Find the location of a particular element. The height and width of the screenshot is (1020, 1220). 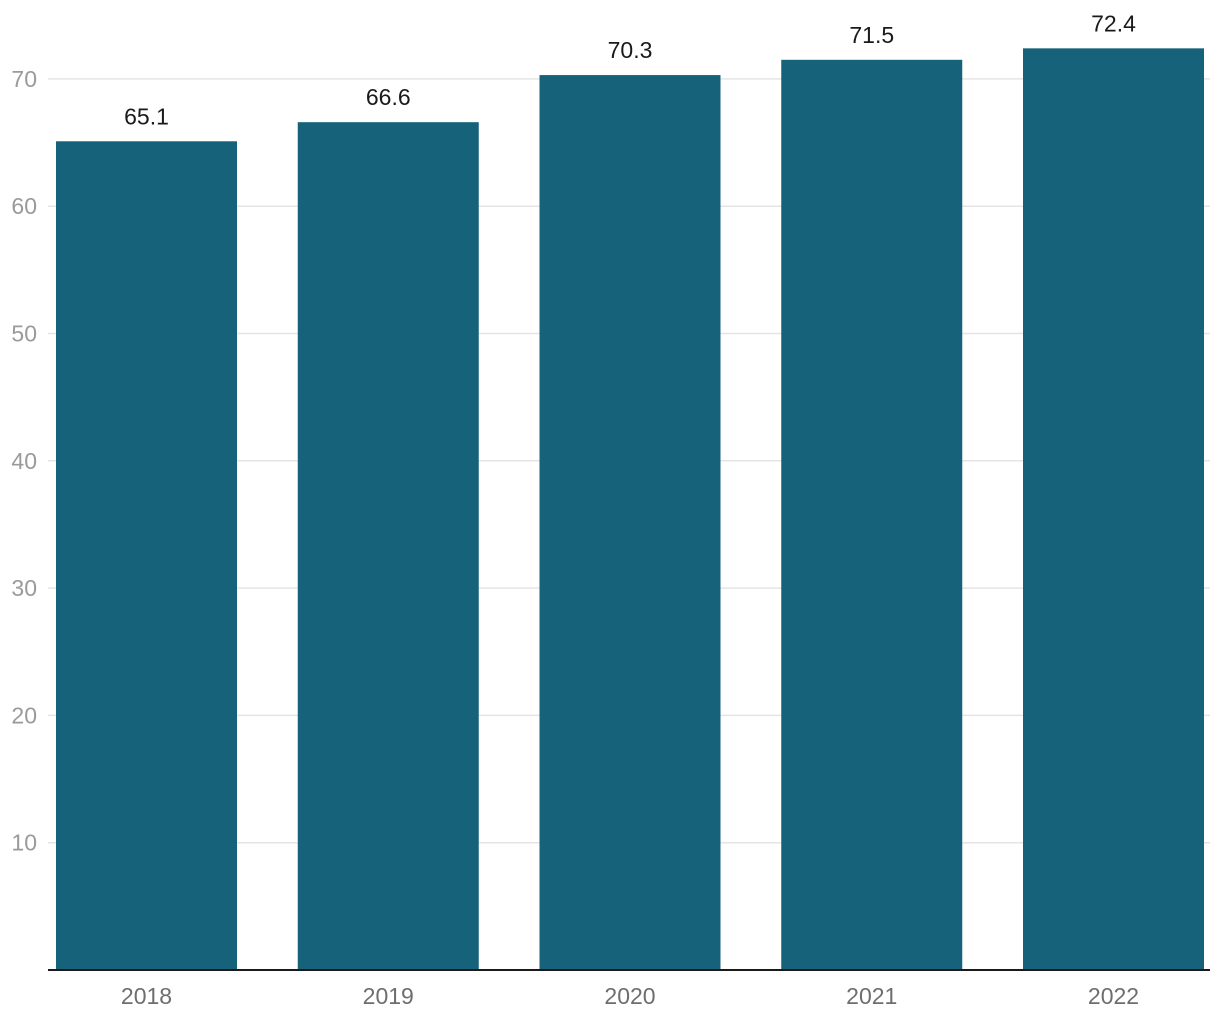

data-label: 71.5 is located at coordinates (871, 35).